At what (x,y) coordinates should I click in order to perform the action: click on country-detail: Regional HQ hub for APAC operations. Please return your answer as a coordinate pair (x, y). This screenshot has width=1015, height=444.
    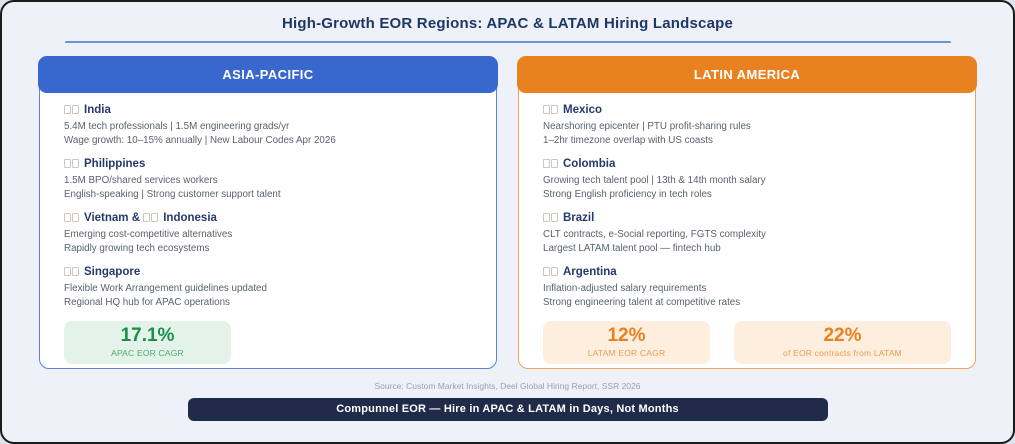
    Looking at the image, I should click on (147, 303).